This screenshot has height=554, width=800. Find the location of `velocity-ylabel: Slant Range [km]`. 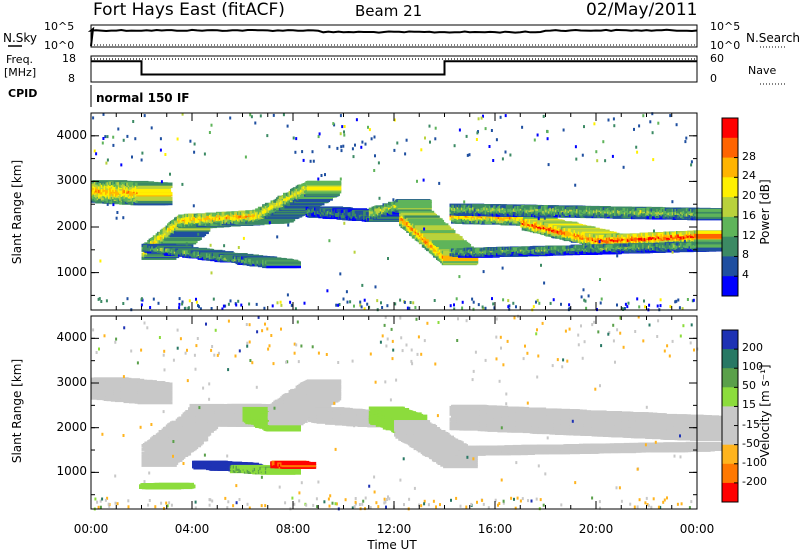

velocity-ylabel: Slant Range [km] is located at coordinates (17, 411).